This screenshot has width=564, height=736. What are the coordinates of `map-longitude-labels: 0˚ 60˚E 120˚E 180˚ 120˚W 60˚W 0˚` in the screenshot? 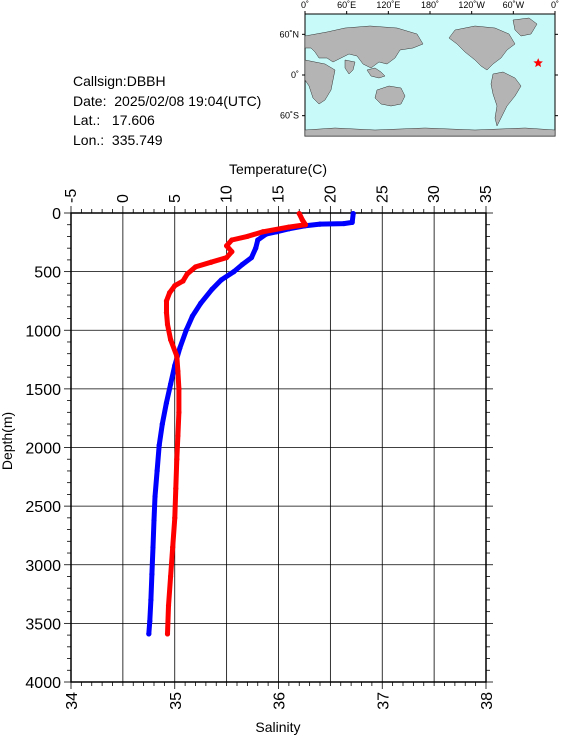 It's located at (430, 7).